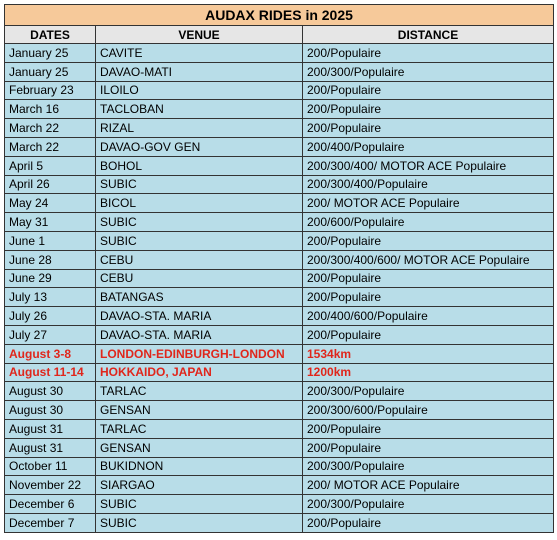 Image resolution: width=557 pixels, height=540 pixels. I want to click on venue-cell: DAVAO-MATI, so click(199, 71).